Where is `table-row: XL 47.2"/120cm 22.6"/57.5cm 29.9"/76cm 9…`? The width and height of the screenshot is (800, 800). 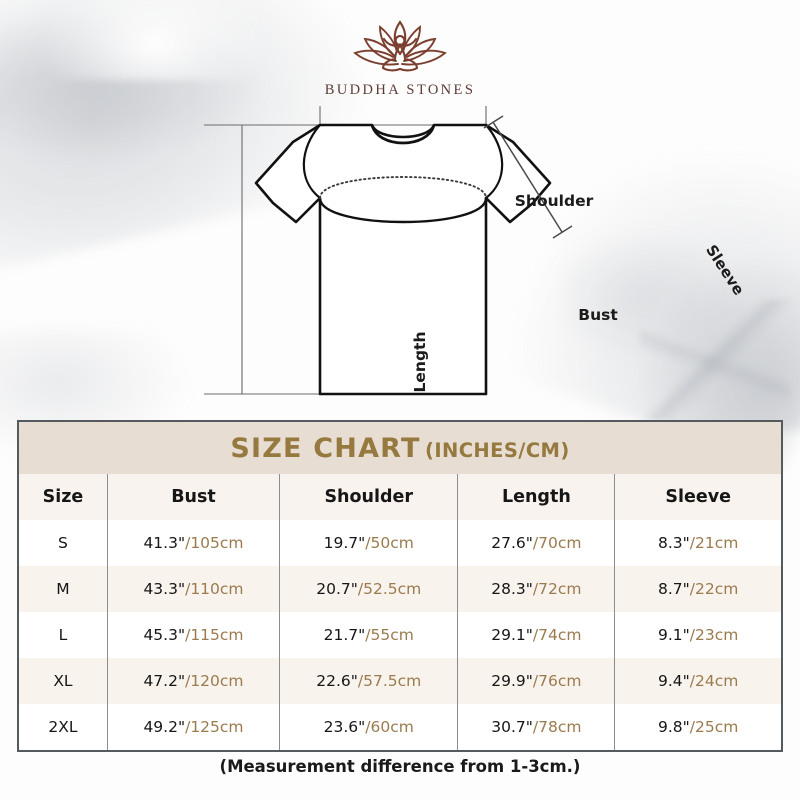 table-row: XL 47.2"/120cm 22.6"/57.5cm 29.9"/76cm 9… is located at coordinates (400, 681).